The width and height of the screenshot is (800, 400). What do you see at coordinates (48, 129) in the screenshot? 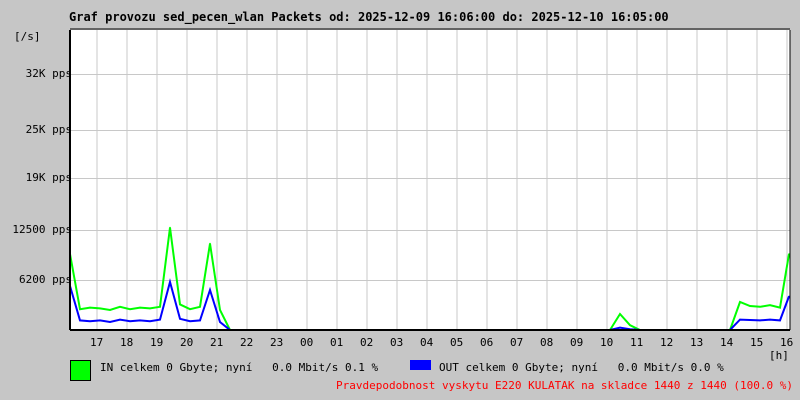
I see `y-tick-label: 25K pps` at bounding box center [48, 129].